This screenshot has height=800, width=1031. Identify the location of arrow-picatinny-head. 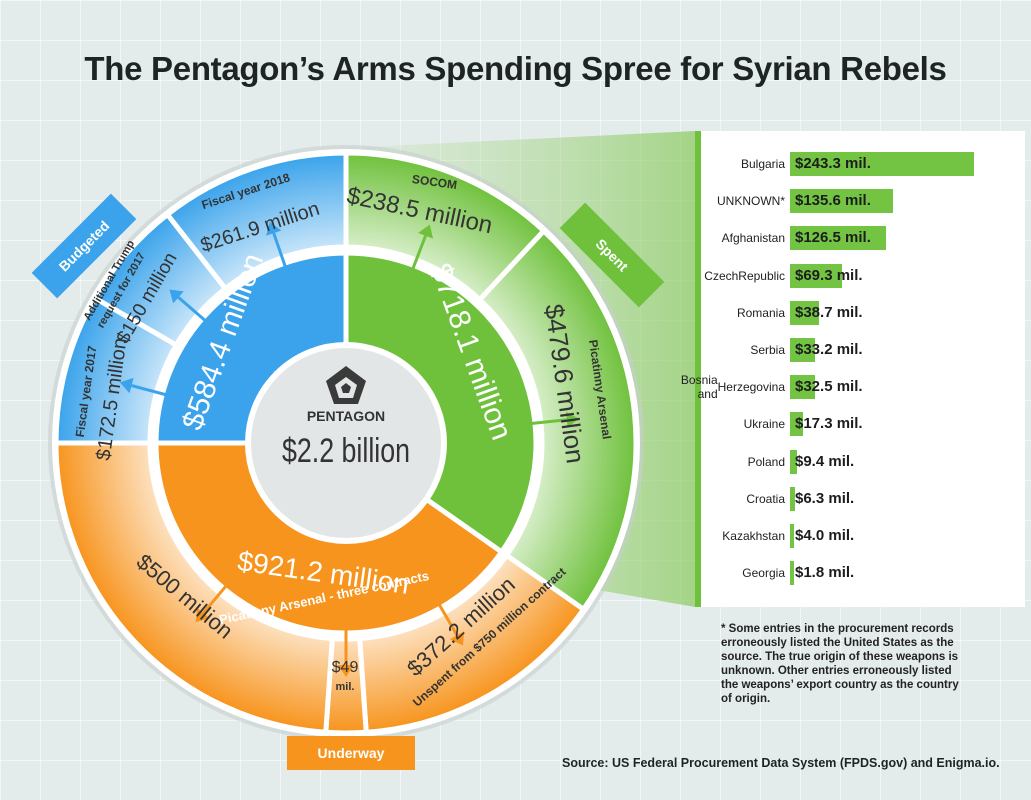
(572, 419).